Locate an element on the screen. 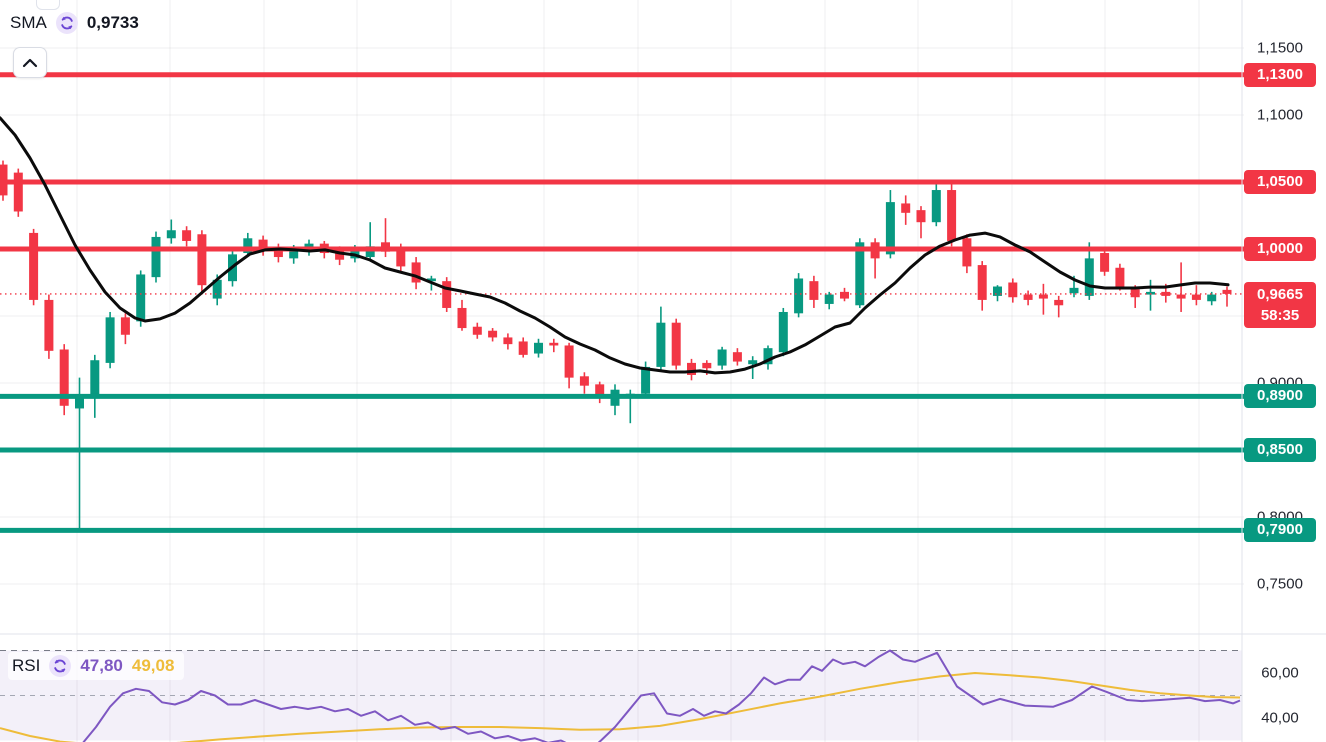 This screenshot has width=1326, height=742. current-price-value: 0,9665 is located at coordinates (1280, 294).